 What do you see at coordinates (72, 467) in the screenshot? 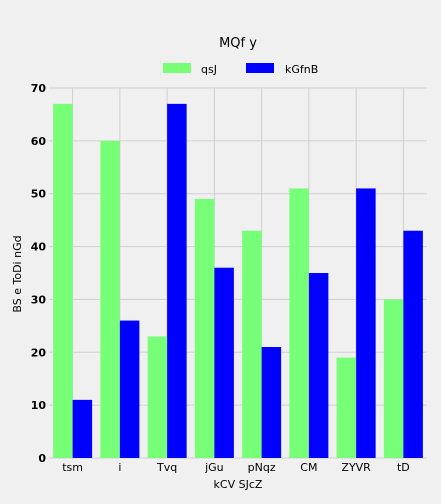
I see `x-tick-label: tsm` at bounding box center [72, 467].